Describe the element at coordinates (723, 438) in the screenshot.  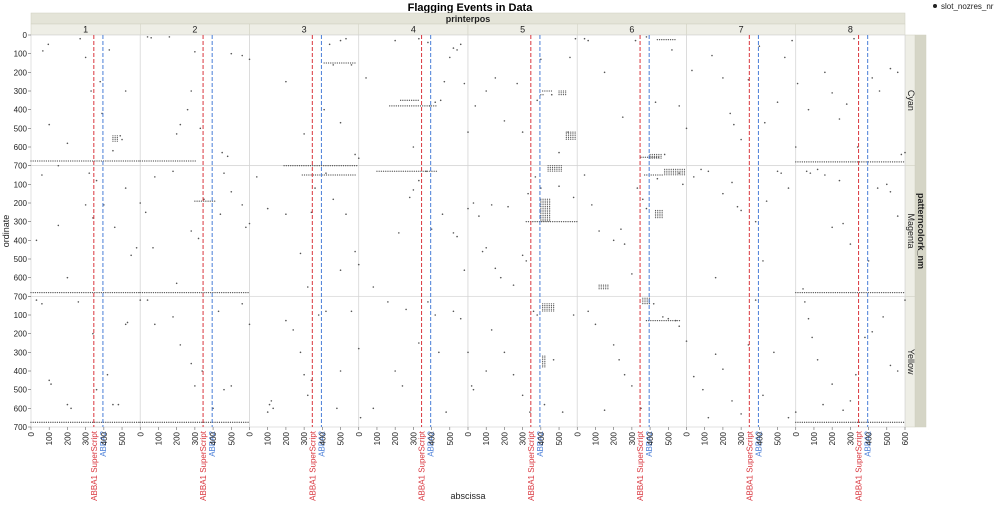
I see `x-tick-label: 200` at that location.